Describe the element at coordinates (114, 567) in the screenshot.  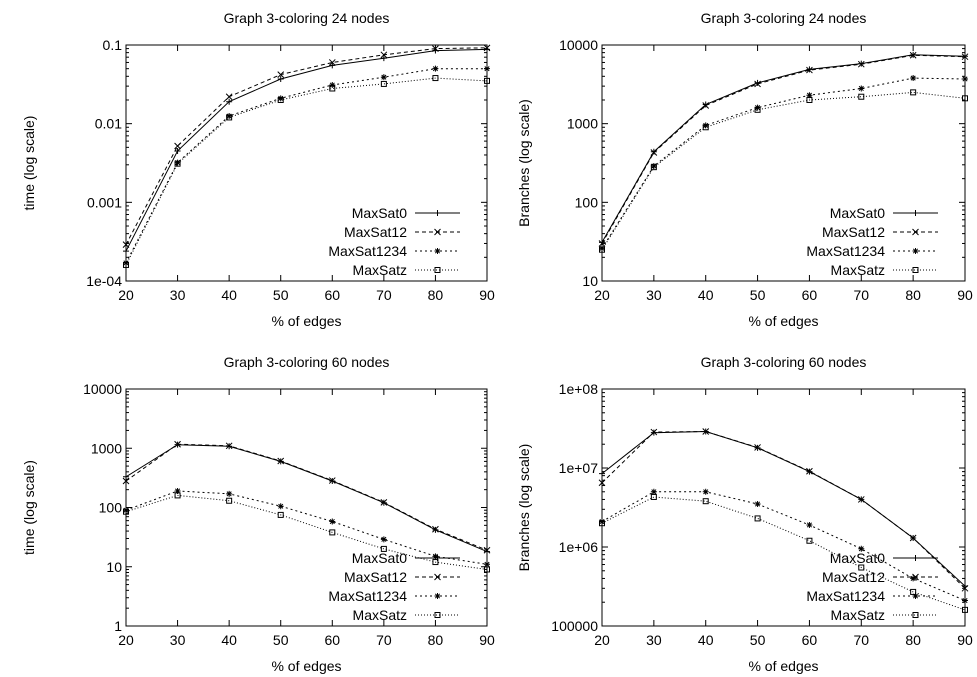
I see `y-tick-label: 10` at that location.